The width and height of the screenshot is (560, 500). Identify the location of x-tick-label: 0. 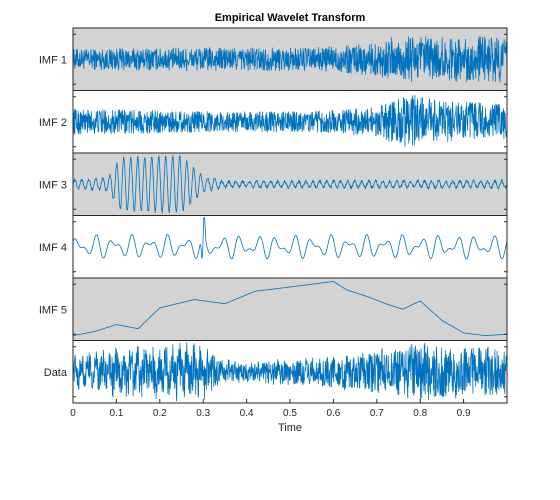
(73, 413).